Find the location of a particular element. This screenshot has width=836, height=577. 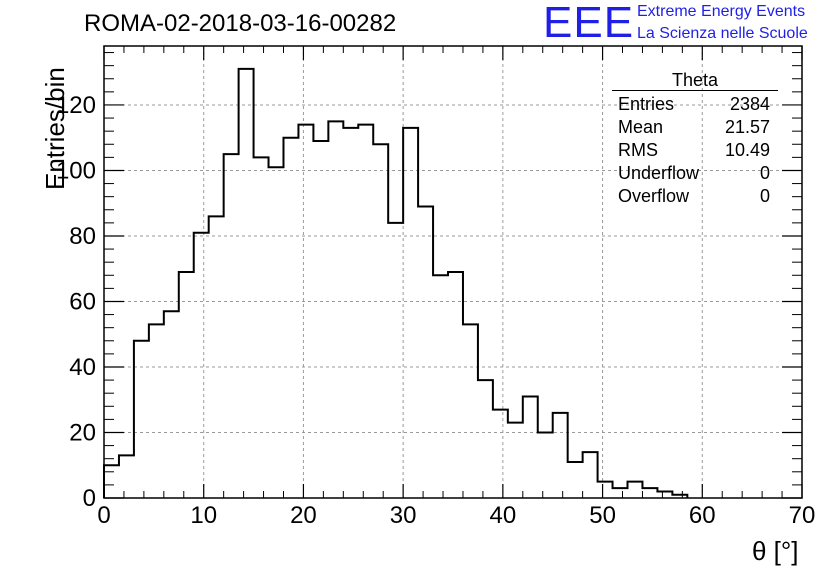

y-tick-label: 0 is located at coordinates (89, 498).